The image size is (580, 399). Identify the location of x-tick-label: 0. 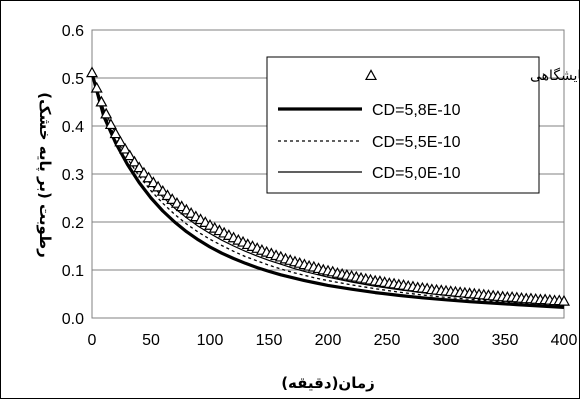
(92, 340).